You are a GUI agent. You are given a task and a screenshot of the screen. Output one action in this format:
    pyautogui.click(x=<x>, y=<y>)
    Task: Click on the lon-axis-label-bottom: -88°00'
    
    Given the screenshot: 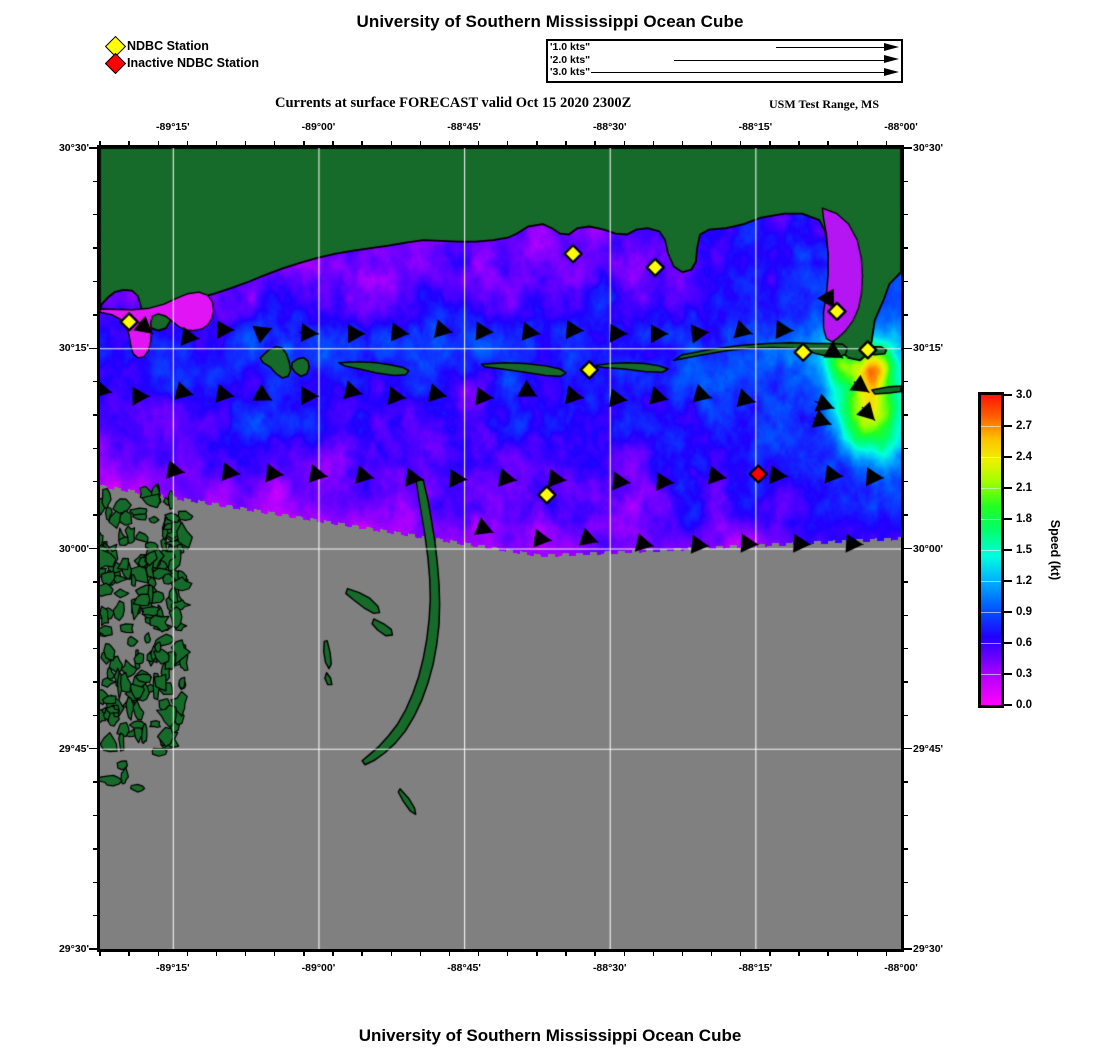 What is the action you would take?
    pyautogui.click(x=901, y=968)
    